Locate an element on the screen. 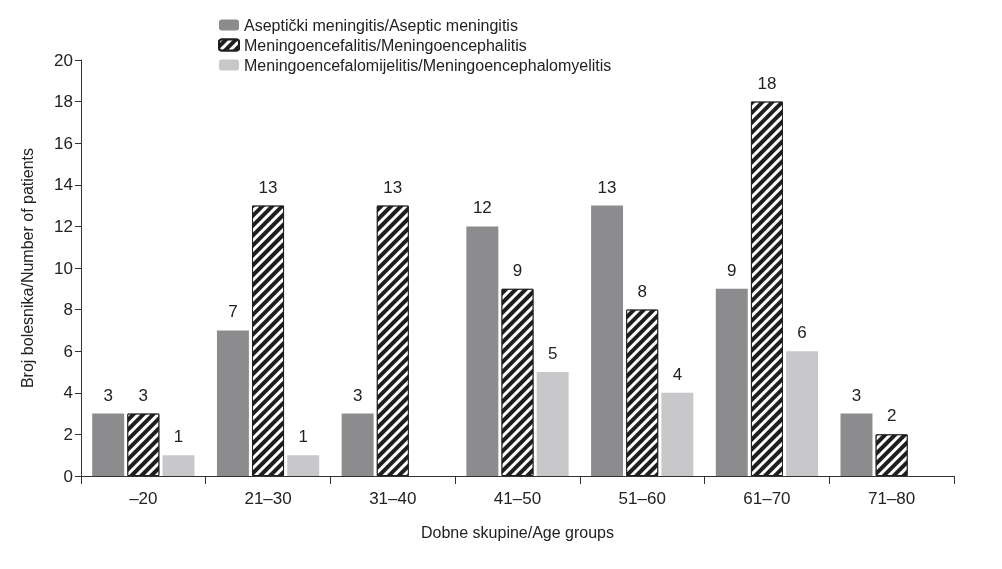  legend-label: Aseptički meningitis/Aseptic meningitis is located at coordinates (381, 25).